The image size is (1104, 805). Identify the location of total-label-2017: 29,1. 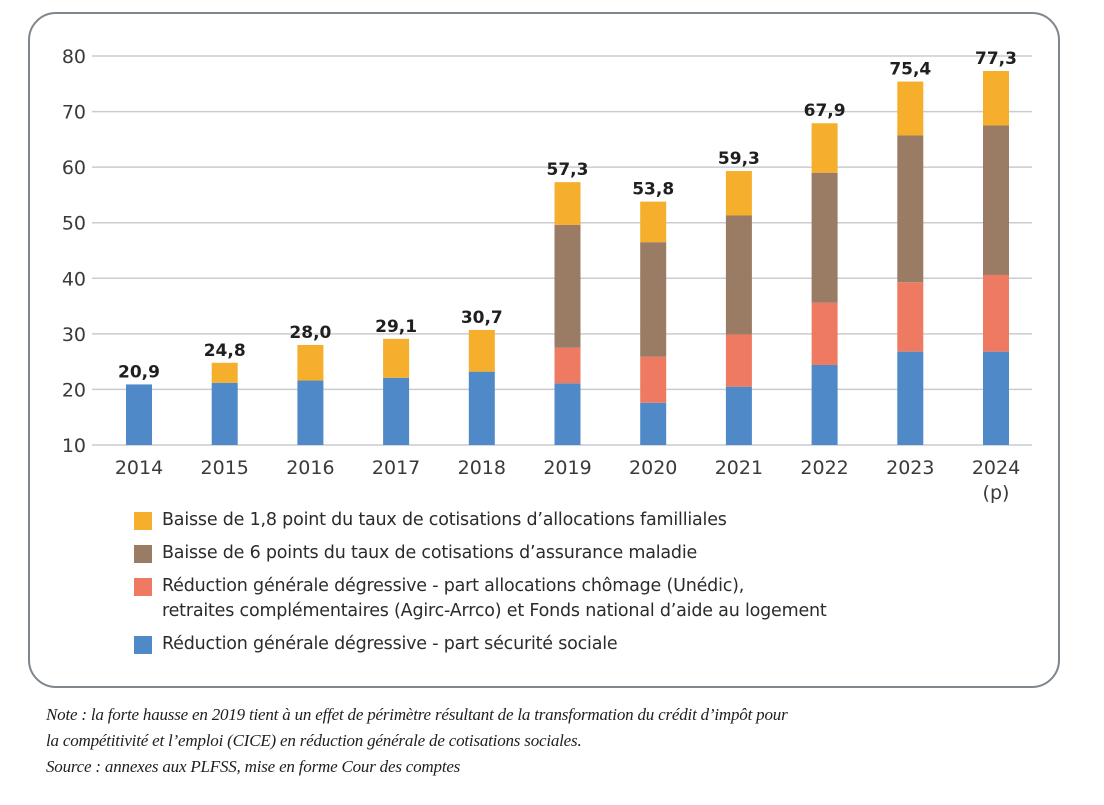
(396, 327).